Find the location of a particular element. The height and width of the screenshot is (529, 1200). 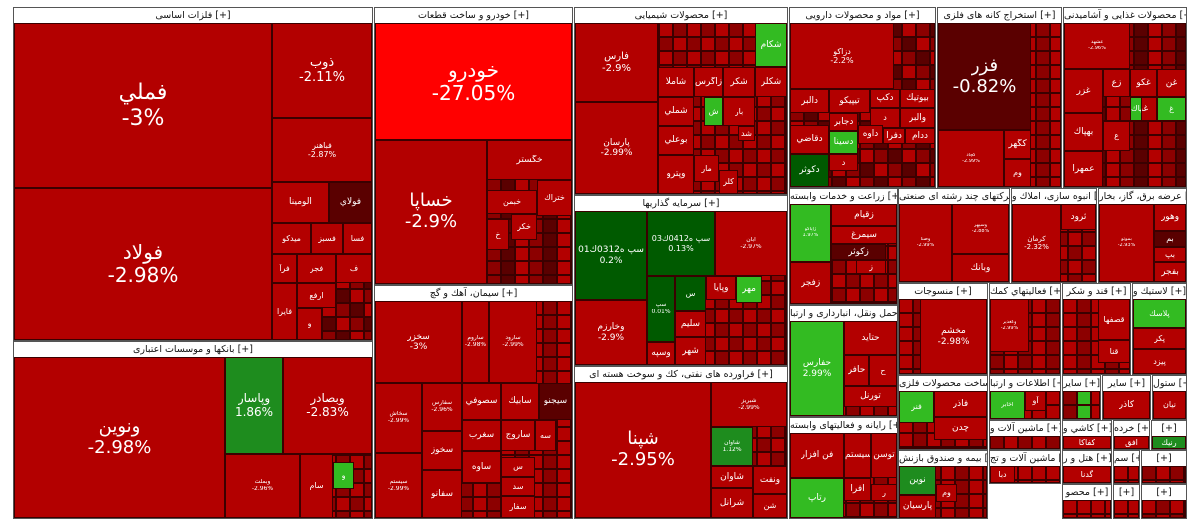

stock-tile: زكوثر is located at coordinates (858, 252).